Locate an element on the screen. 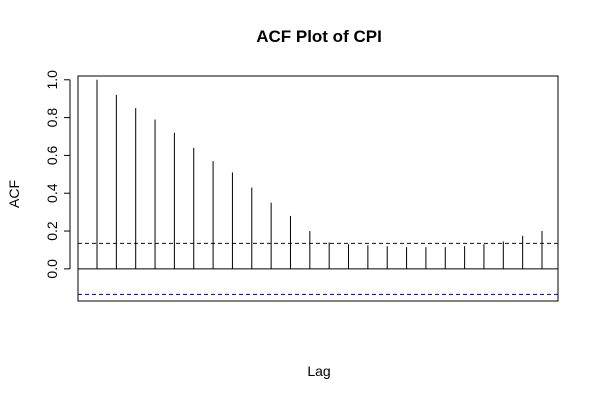 This screenshot has width=600, height=400. confidence-bounds is located at coordinates (318, 268).